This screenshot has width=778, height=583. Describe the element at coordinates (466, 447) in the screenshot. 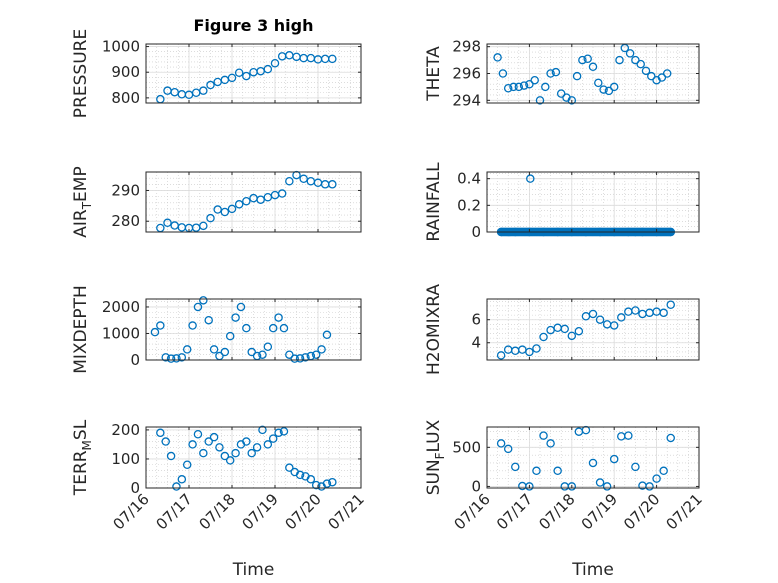

I see `y-tick-label: 500` at that location.